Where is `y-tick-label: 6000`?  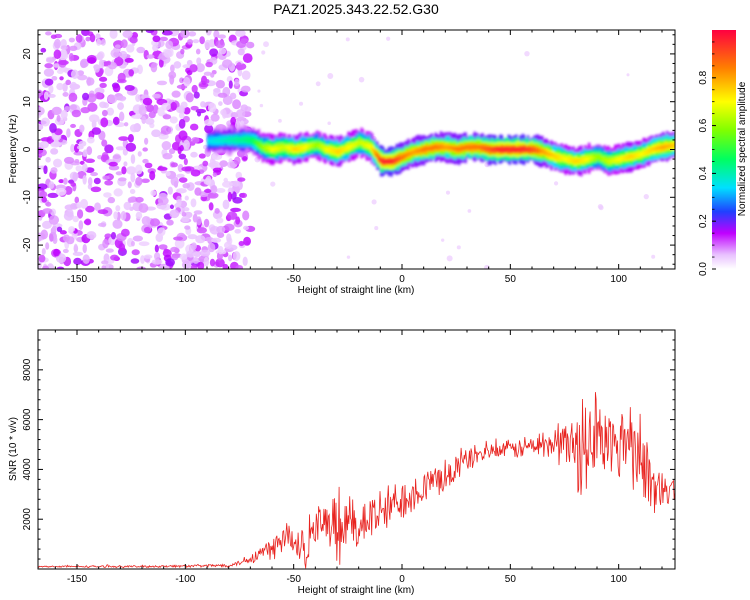 y-tick-label: 6000 is located at coordinates (27, 419).